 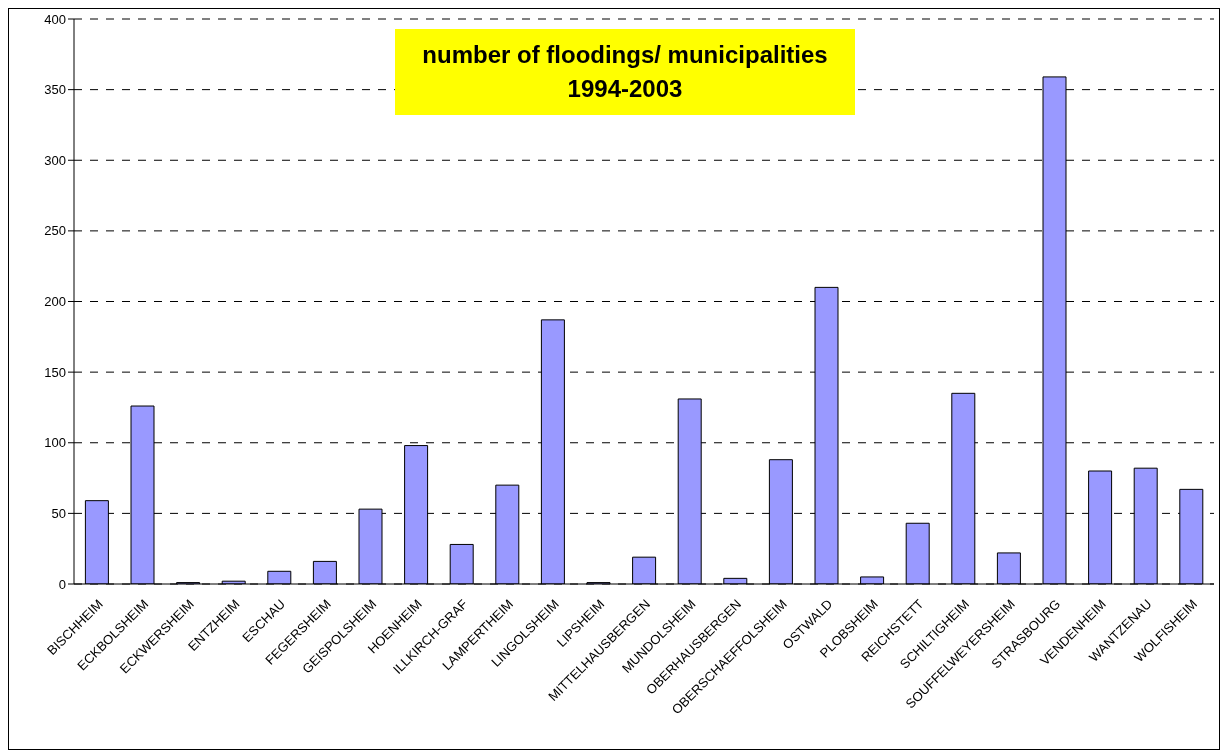 I want to click on y-tick-label: 0, so click(x=62, y=584).